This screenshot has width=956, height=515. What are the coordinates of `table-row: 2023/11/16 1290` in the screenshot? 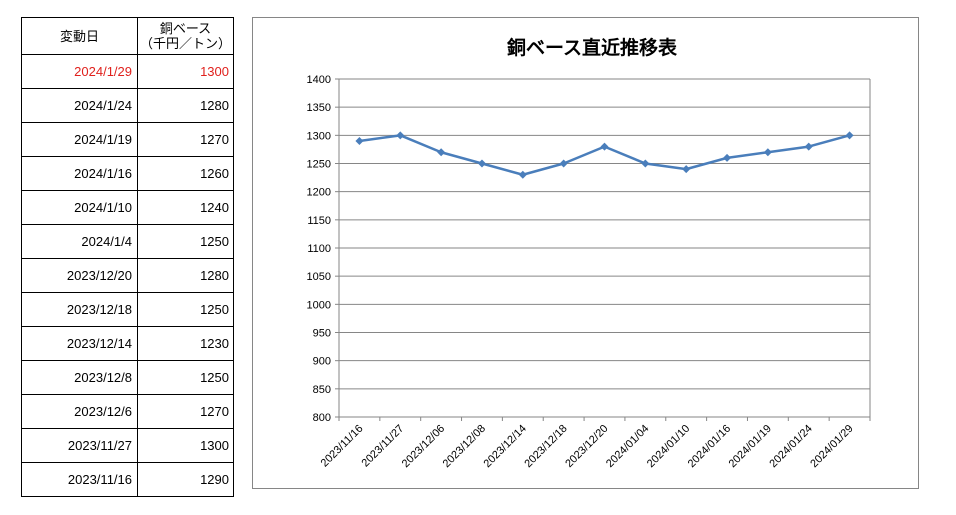 It's located at (127, 479).